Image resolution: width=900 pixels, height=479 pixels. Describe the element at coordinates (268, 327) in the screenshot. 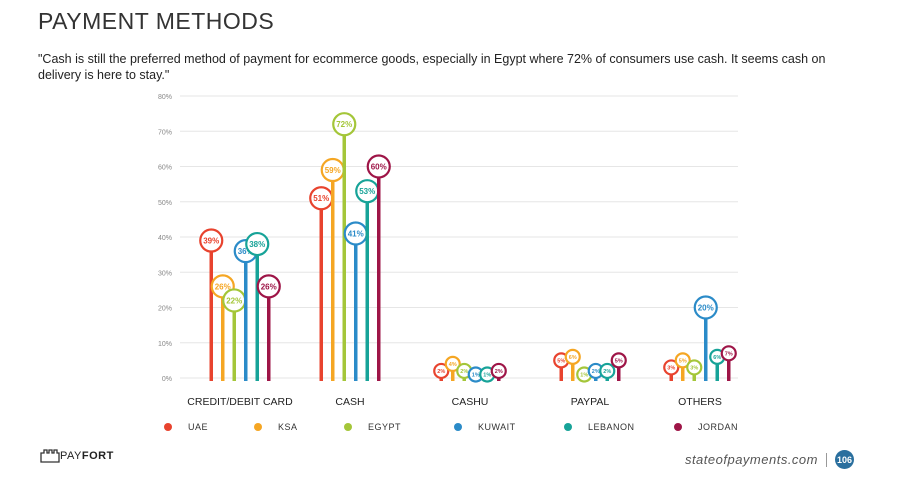

I see `bar-jordan-0: 26%` at that location.